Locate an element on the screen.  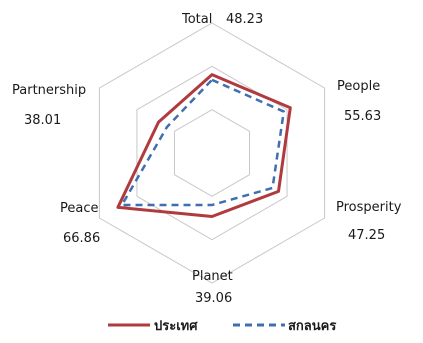
axis-value-partnership: 38.01 is located at coordinates (42, 120).